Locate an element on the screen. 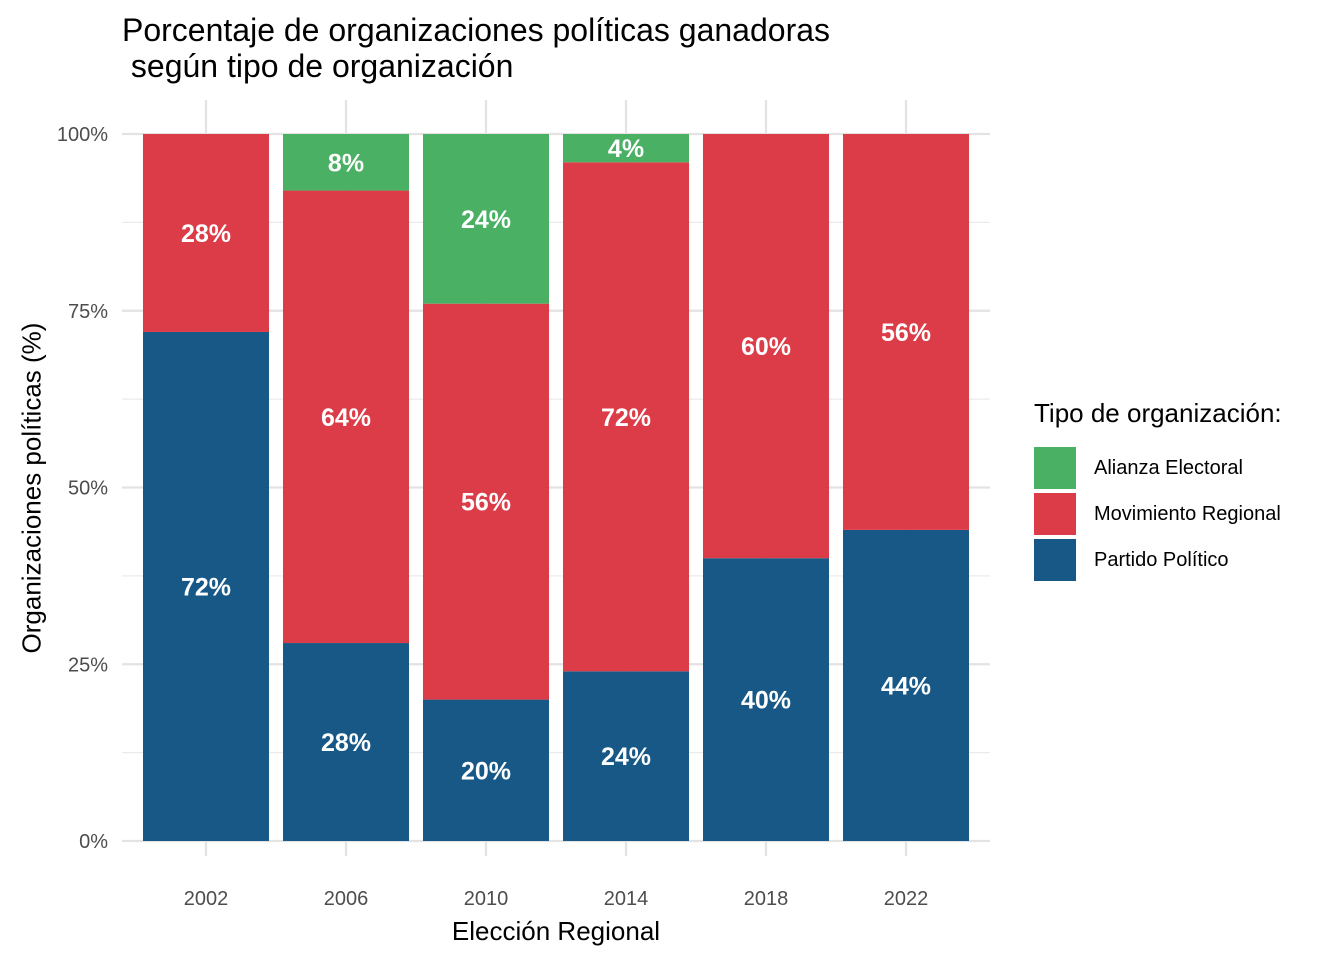  legend-swatch-alianza-electoral is located at coordinates (1055, 468).